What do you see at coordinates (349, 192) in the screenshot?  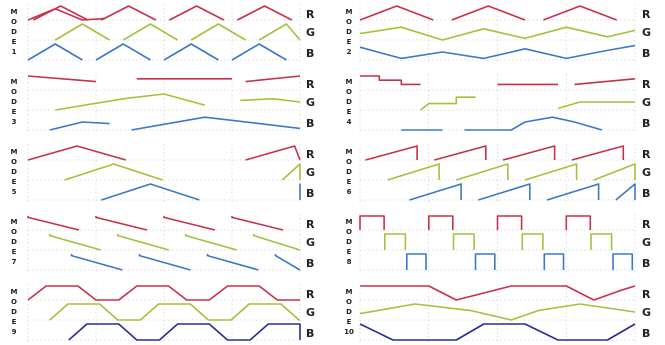 I see `mode-label-letter: 6` at bounding box center [349, 192].